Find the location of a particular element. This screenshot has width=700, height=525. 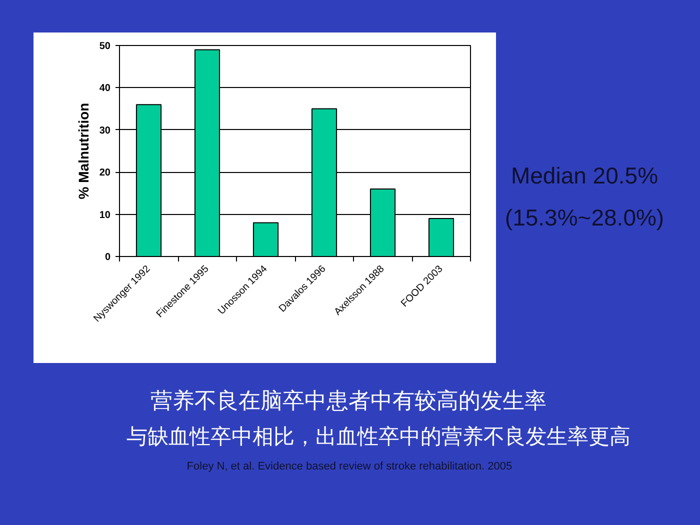

text: (15.3%~28.0%) is located at coordinates (584, 217).